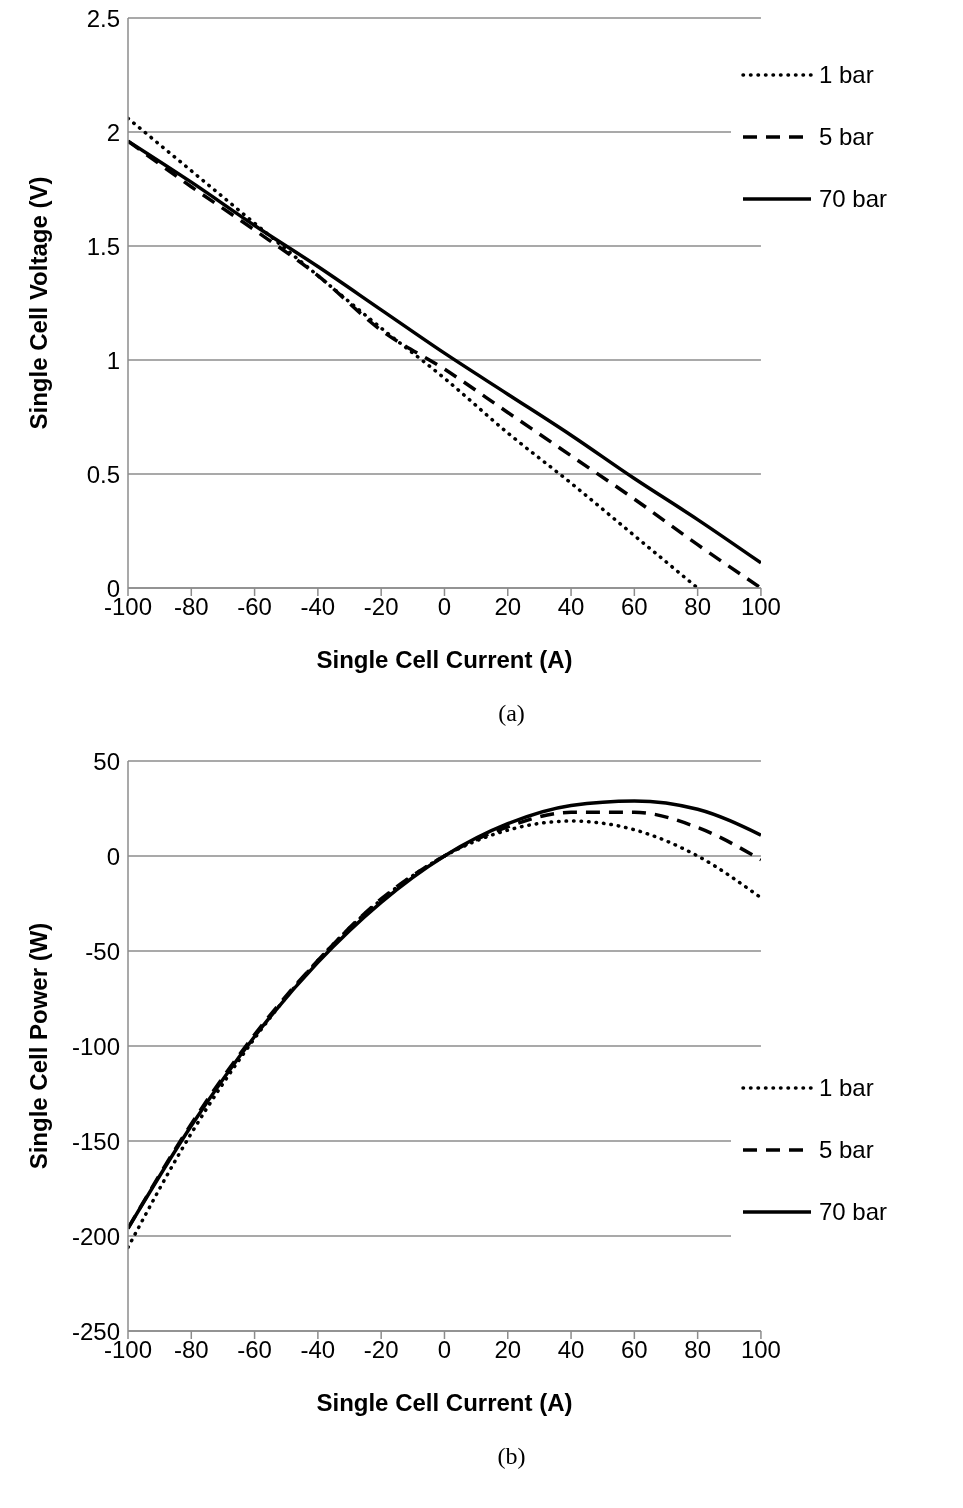 This screenshot has width=963, height=1508. Describe the element at coordinates (103, 18) in the screenshot. I see `y-tick-label: 2.5` at that location.